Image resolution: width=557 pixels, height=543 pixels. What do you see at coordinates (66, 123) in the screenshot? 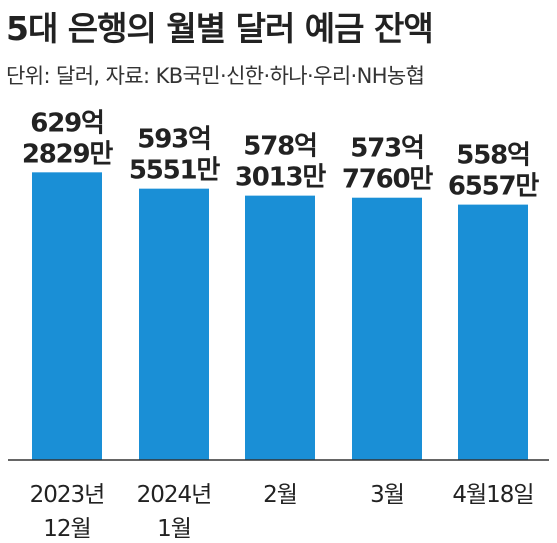
I see `data-label: 629억` at bounding box center [66, 123].